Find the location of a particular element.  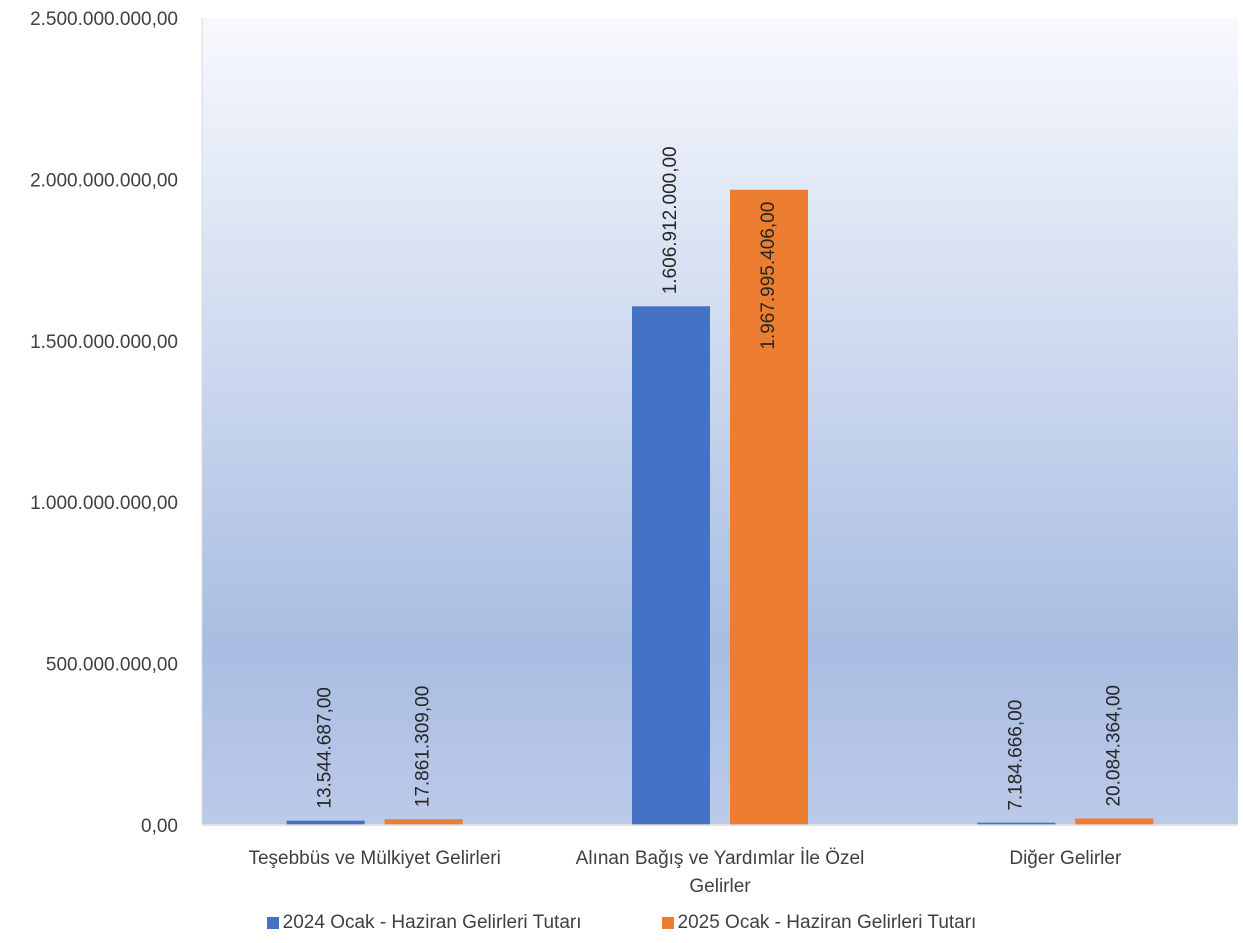

y-tick-label: 2.500.000.000,00 is located at coordinates (104, 19).